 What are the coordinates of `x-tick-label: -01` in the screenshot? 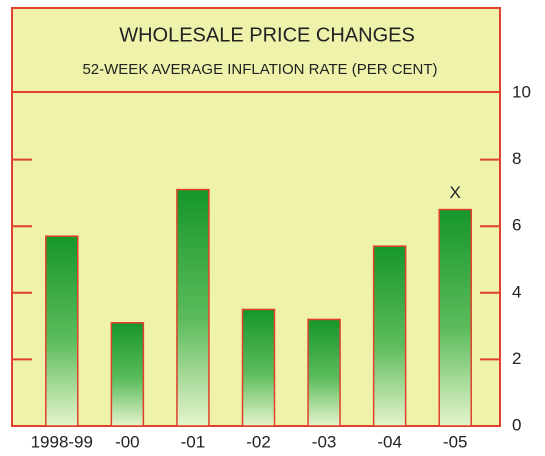 It's located at (193, 441).